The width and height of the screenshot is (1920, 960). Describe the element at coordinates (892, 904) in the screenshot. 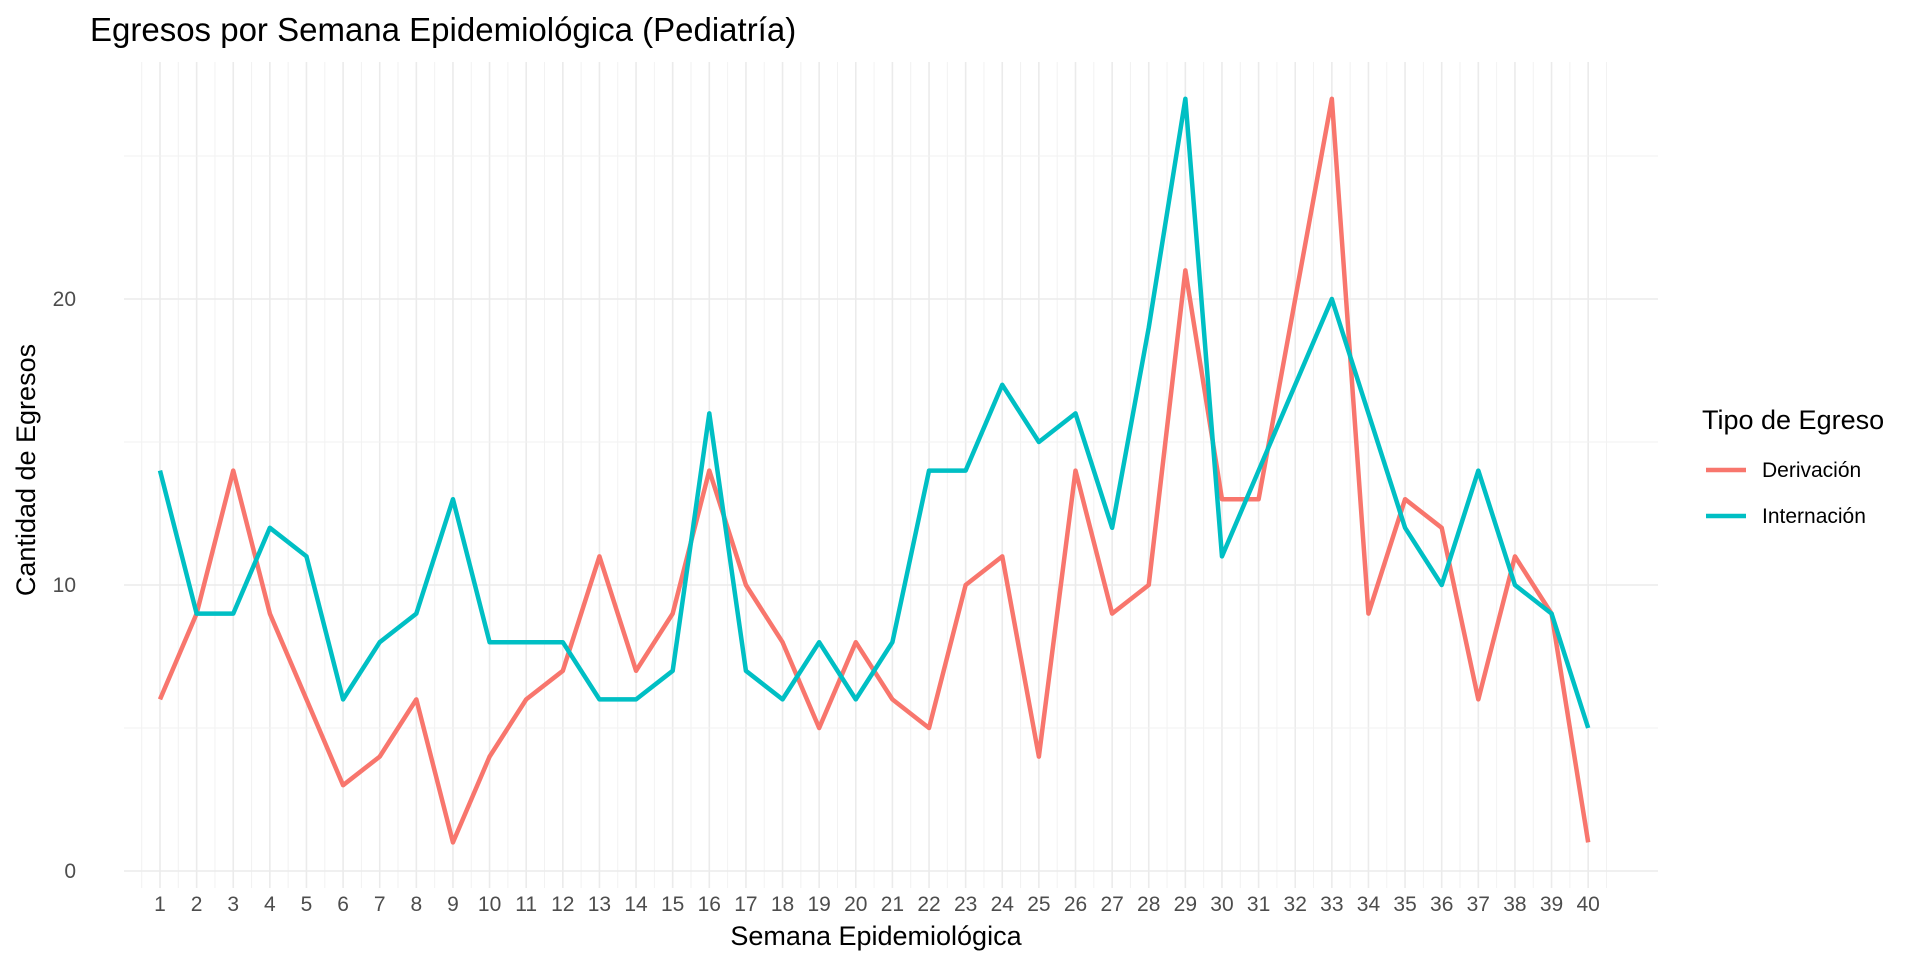

I see `x-tick-label: 21` at that location.